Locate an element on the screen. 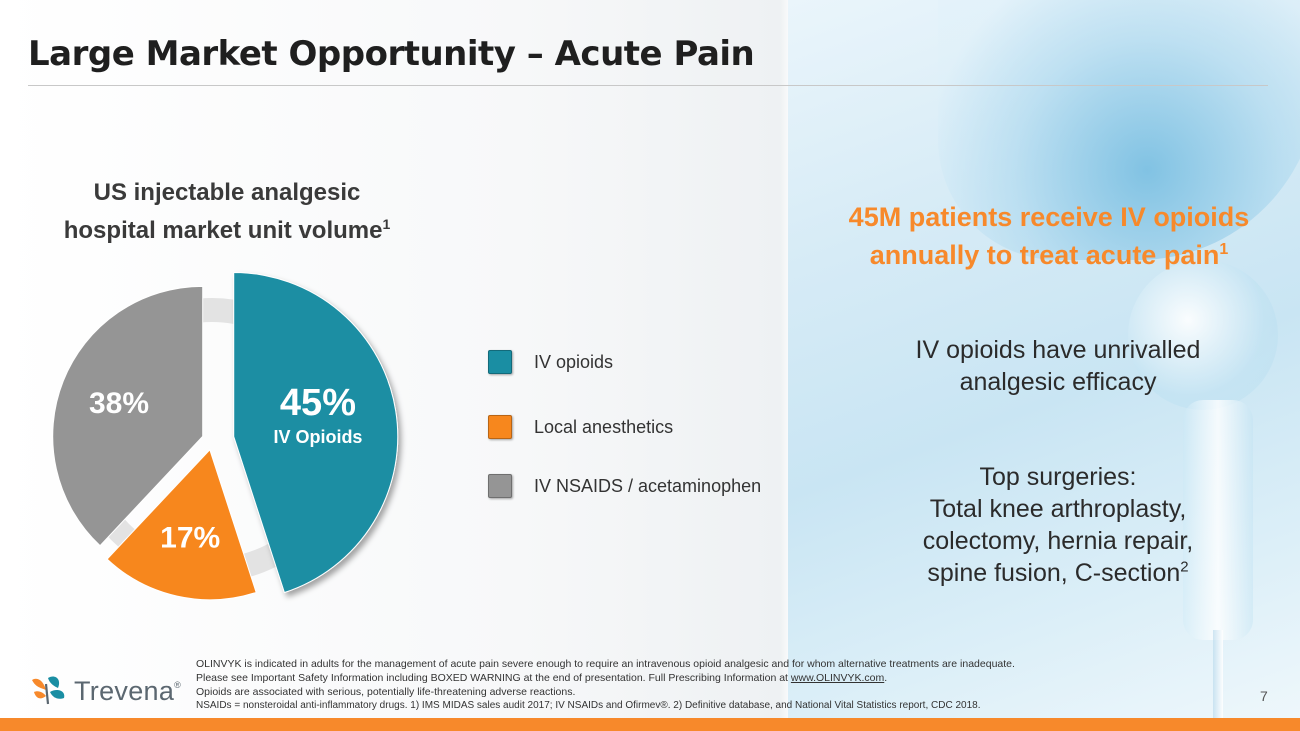  callout-line-2: annually to treat acute pain1 is located at coordinates (1049, 255).